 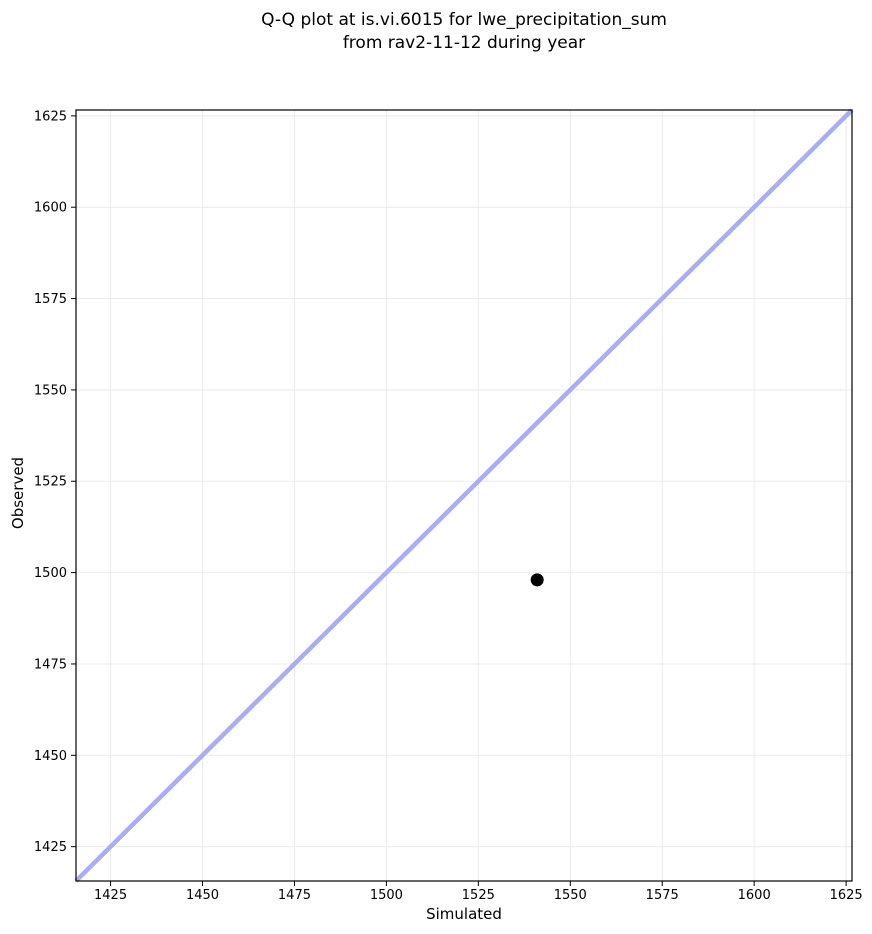 What do you see at coordinates (537, 580) in the screenshot?
I see `data-point` at bounding box center [537, 580].